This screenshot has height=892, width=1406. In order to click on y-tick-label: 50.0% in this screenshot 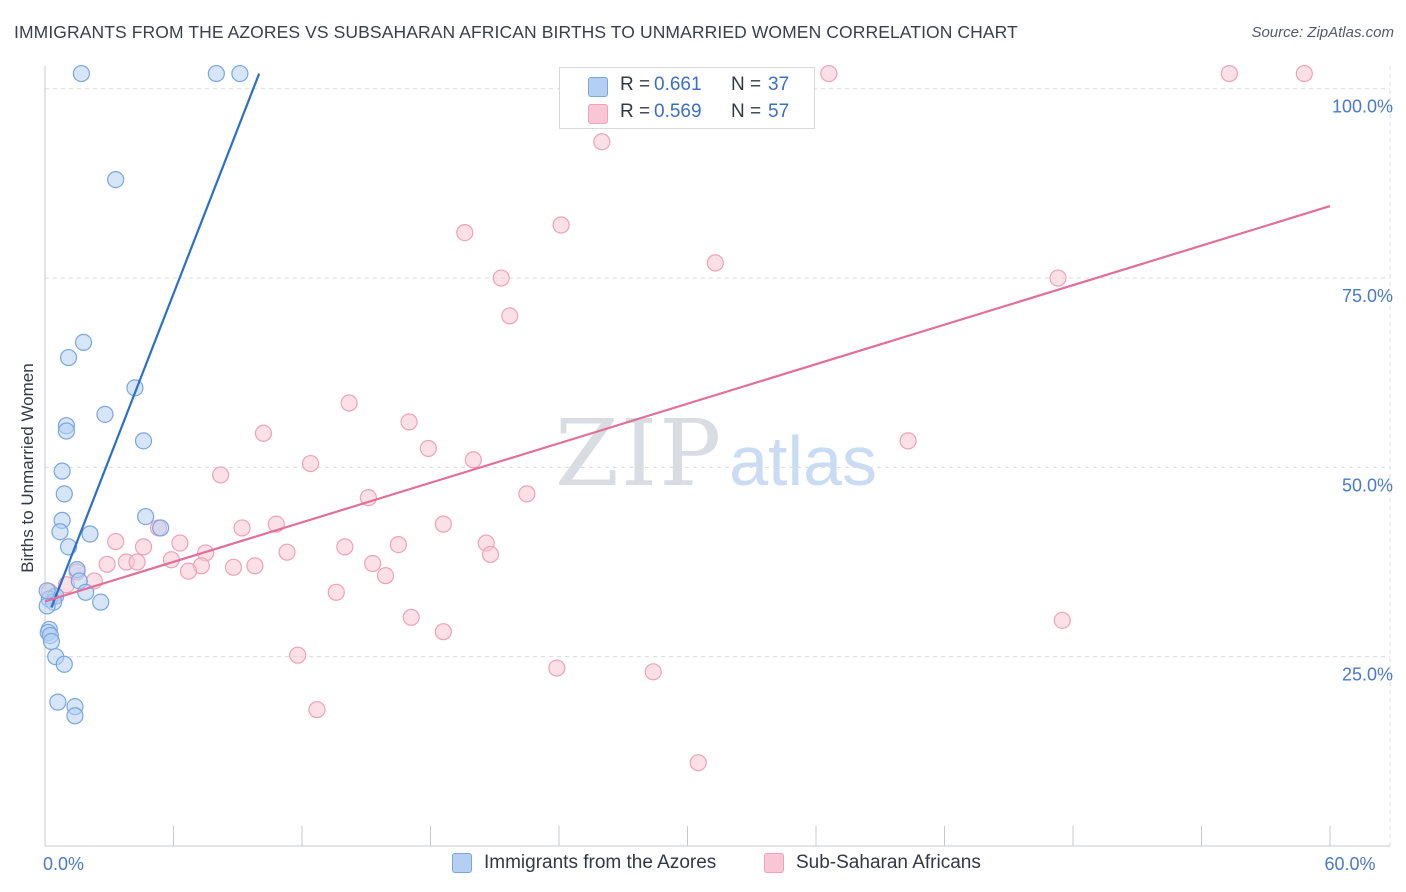, I will do `click(1367, 485)`.